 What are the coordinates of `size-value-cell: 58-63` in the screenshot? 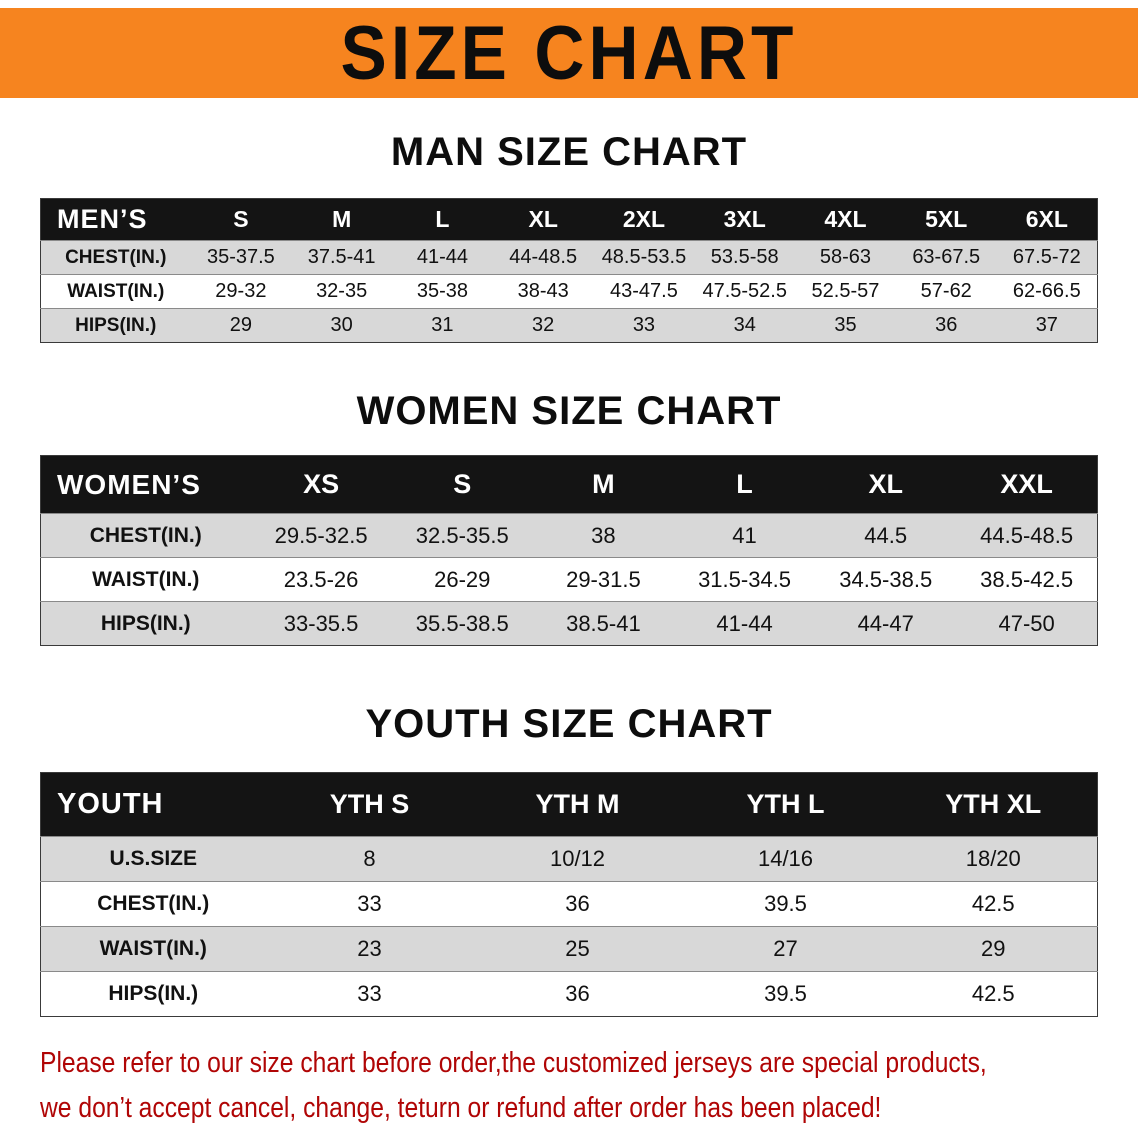 It's located at (845, 257).